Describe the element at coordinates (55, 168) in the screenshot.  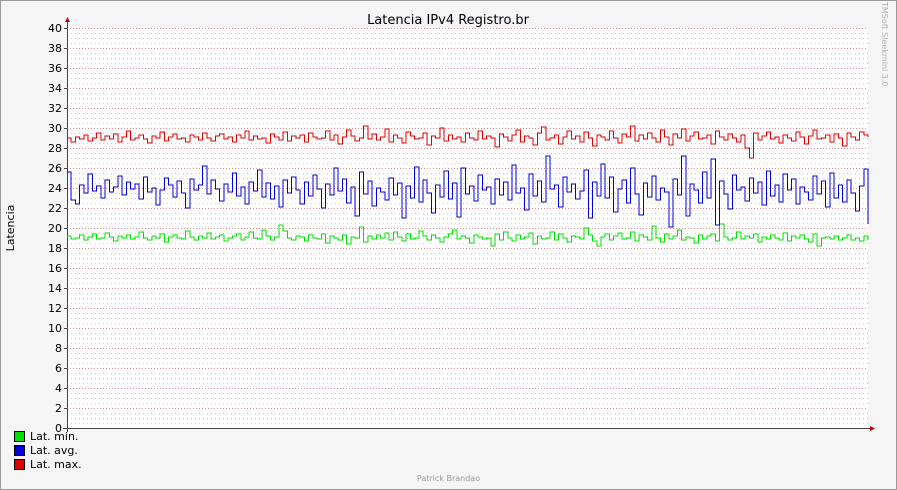
I see `y-tick-label: 26` at that location.